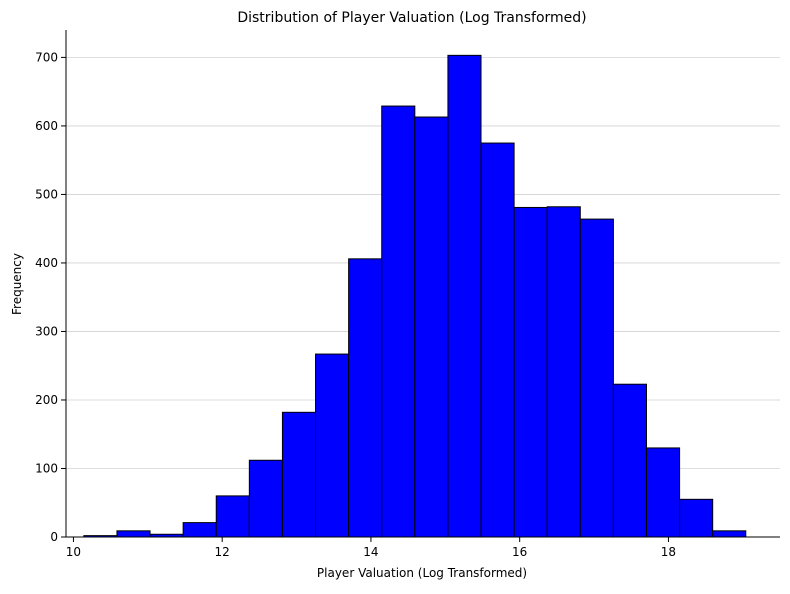  What do you see at coordinates (370, 552) in the screenshot?
I see `x-tick-label-14: 14` at bounding box center [370, 552].